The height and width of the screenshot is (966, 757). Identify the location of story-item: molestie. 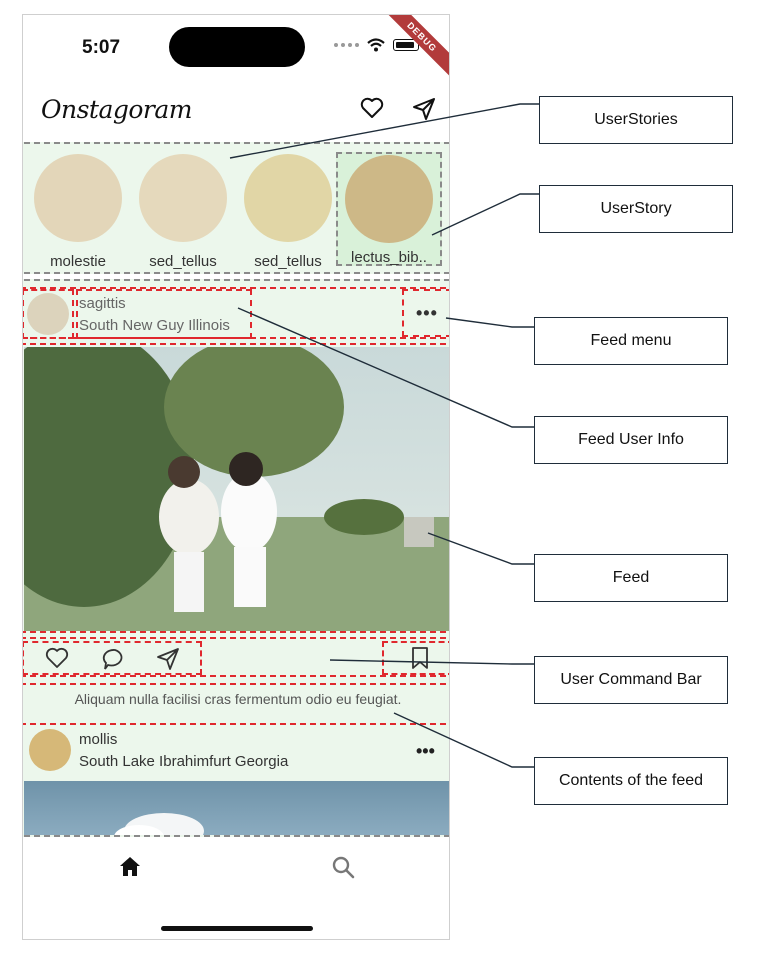
(78, 212).